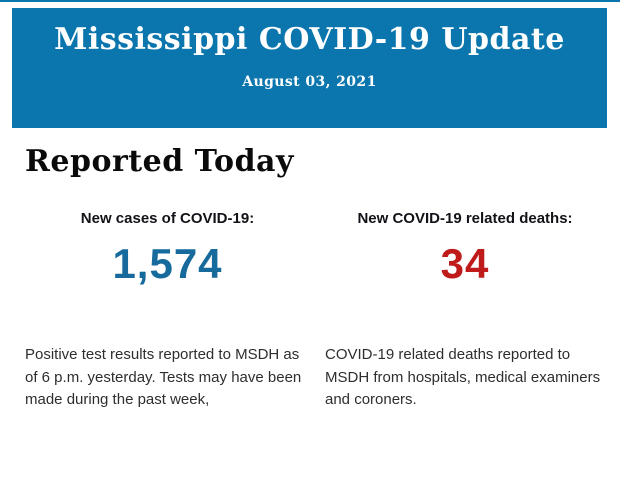 The image size is (620, 483). Describe the element at coordinates (310, 1) in the screenshot. I see `top-border-line` at that location.